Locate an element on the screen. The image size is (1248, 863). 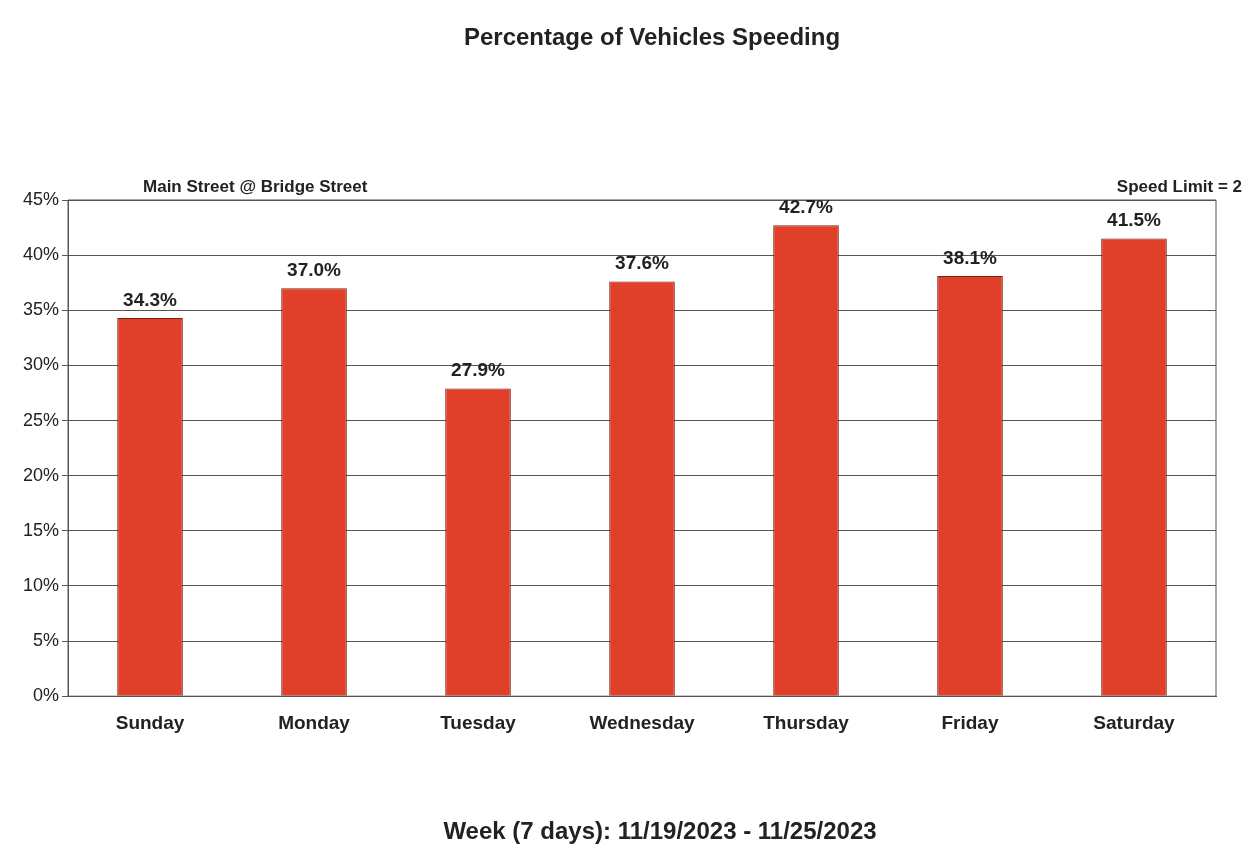
y-tick-label: 10% is located at coordinates (41, 584).